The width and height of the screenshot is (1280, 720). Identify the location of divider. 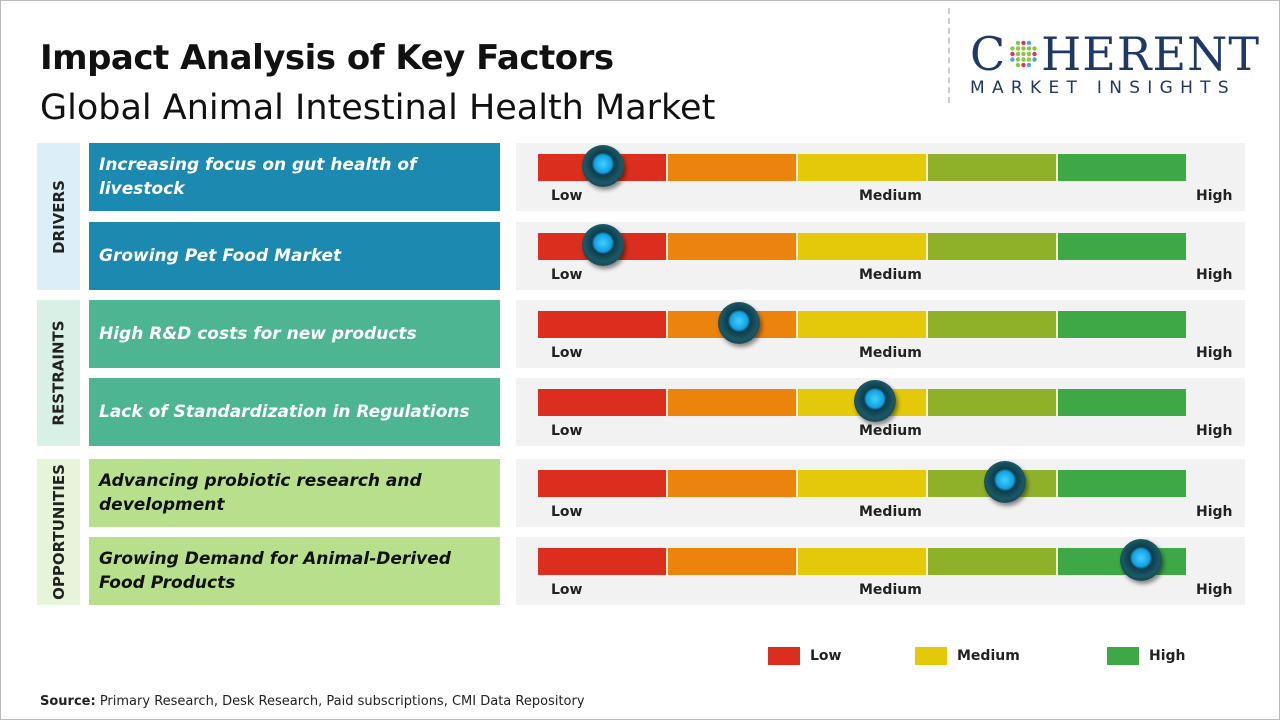
(949, 55).